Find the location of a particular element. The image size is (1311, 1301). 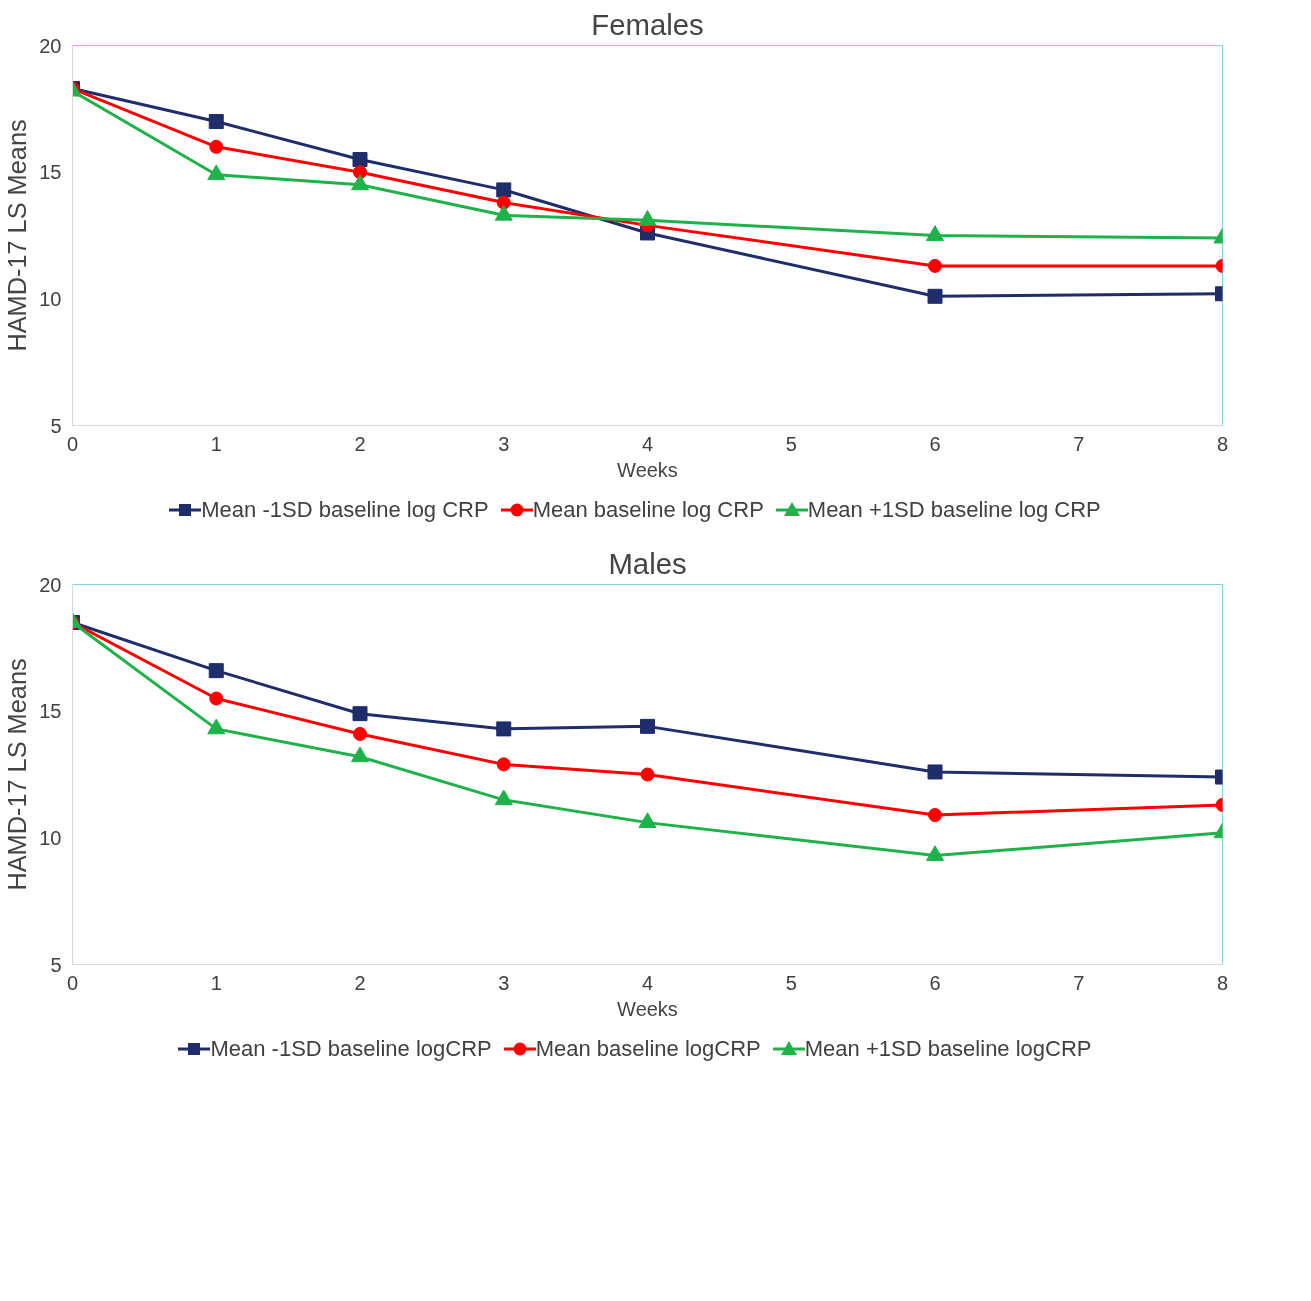

chart-title: Females is located at coordinates (647, 24).